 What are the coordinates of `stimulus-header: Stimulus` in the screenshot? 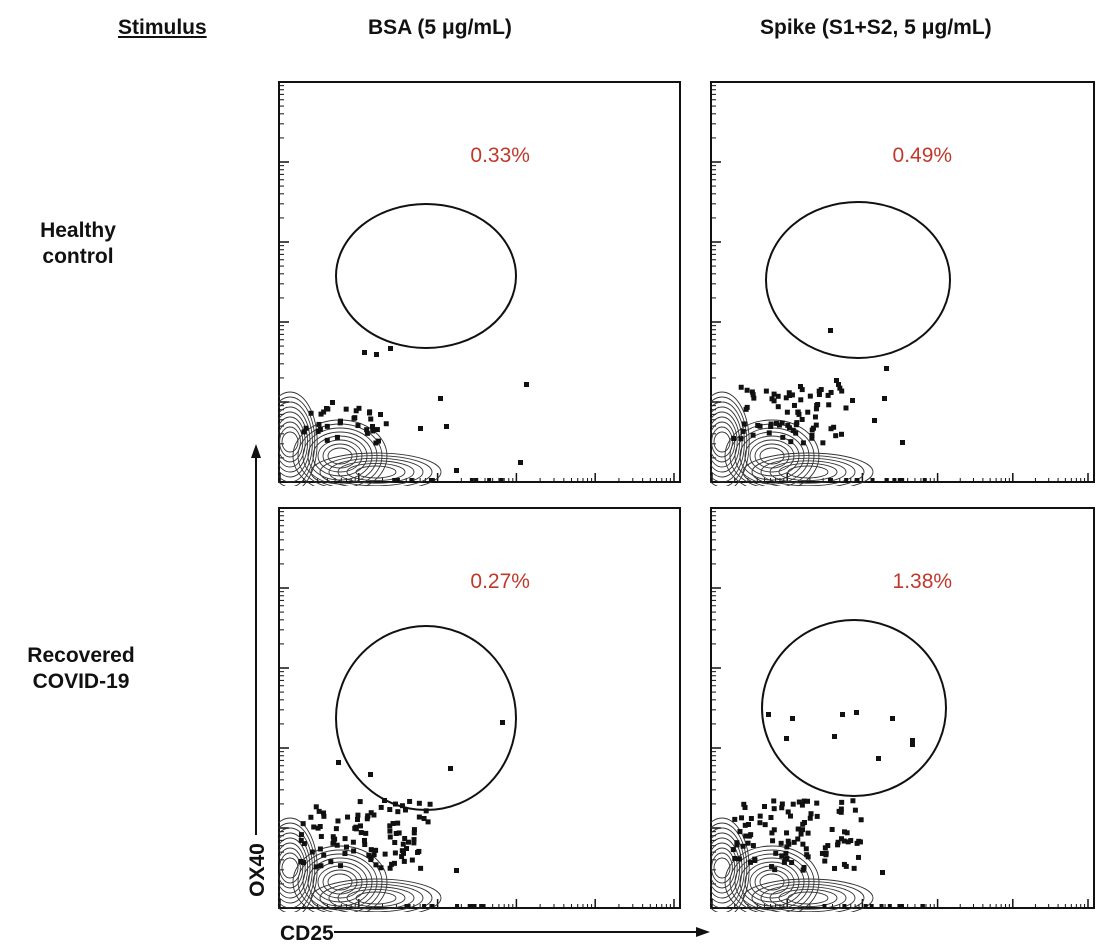 It's located at (162, 27).